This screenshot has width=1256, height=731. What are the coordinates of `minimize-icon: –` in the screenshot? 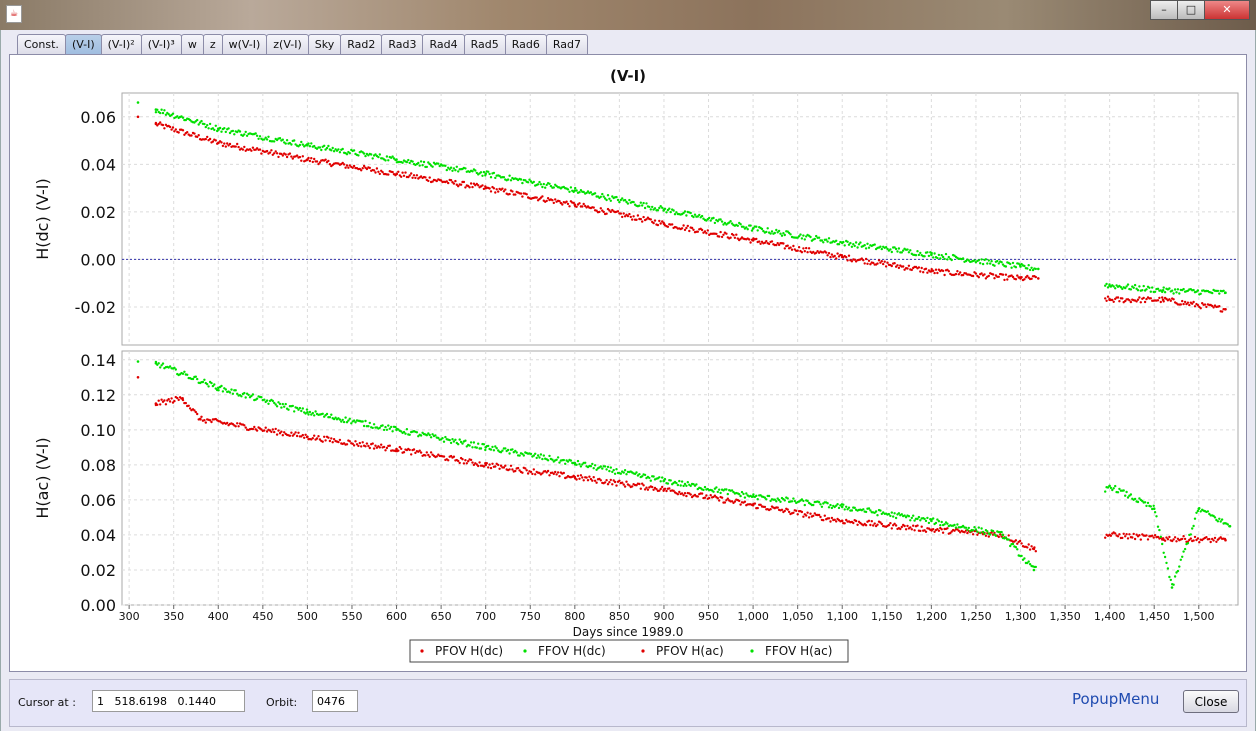 It's located at (1164, 10).